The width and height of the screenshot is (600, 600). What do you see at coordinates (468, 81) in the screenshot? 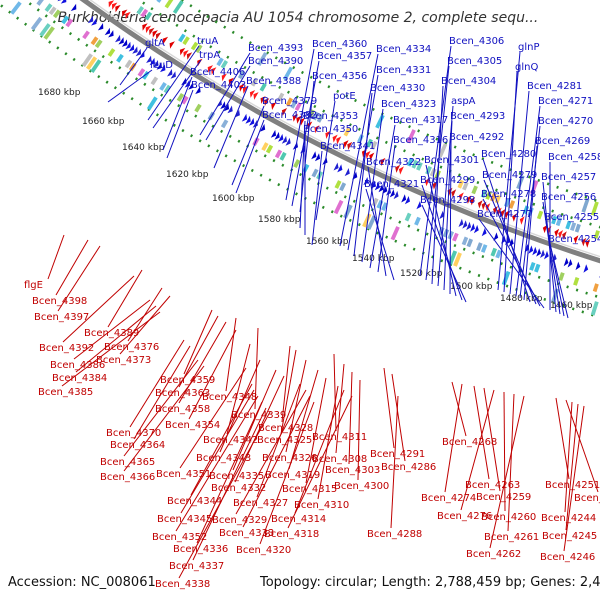
I see `forward-gene-label: Bcen_4304` at bounding box center [468, 81].